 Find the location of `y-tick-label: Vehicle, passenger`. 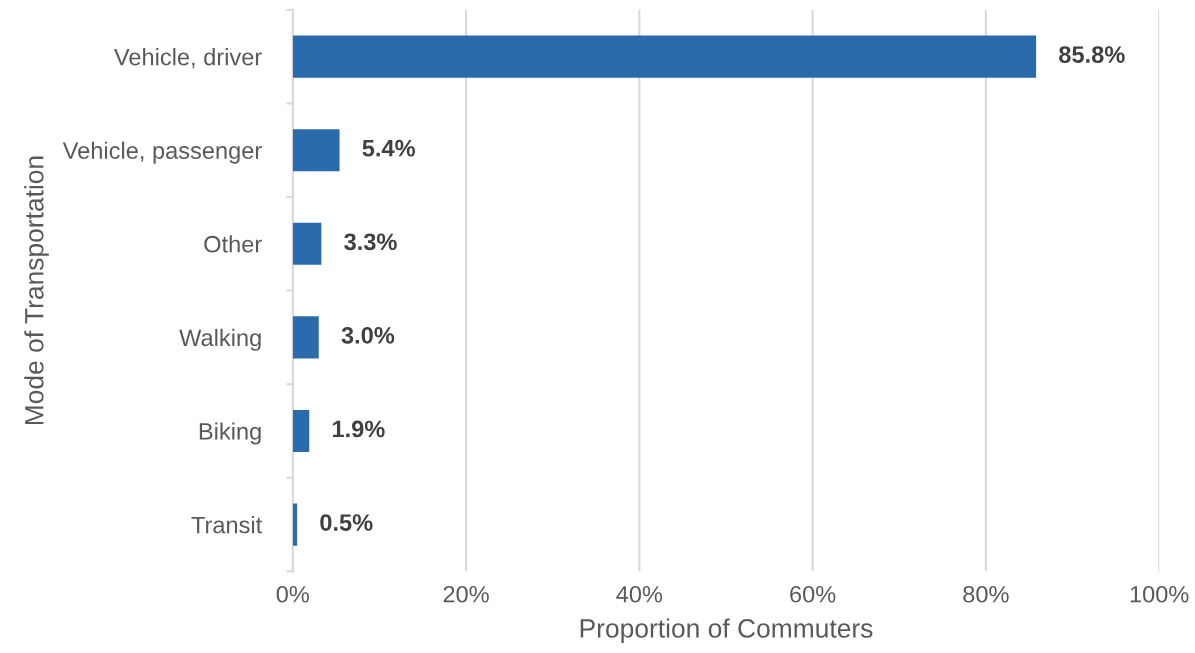

y-tick-label: Vehicle, passenger is located at coordinates (162, 152).